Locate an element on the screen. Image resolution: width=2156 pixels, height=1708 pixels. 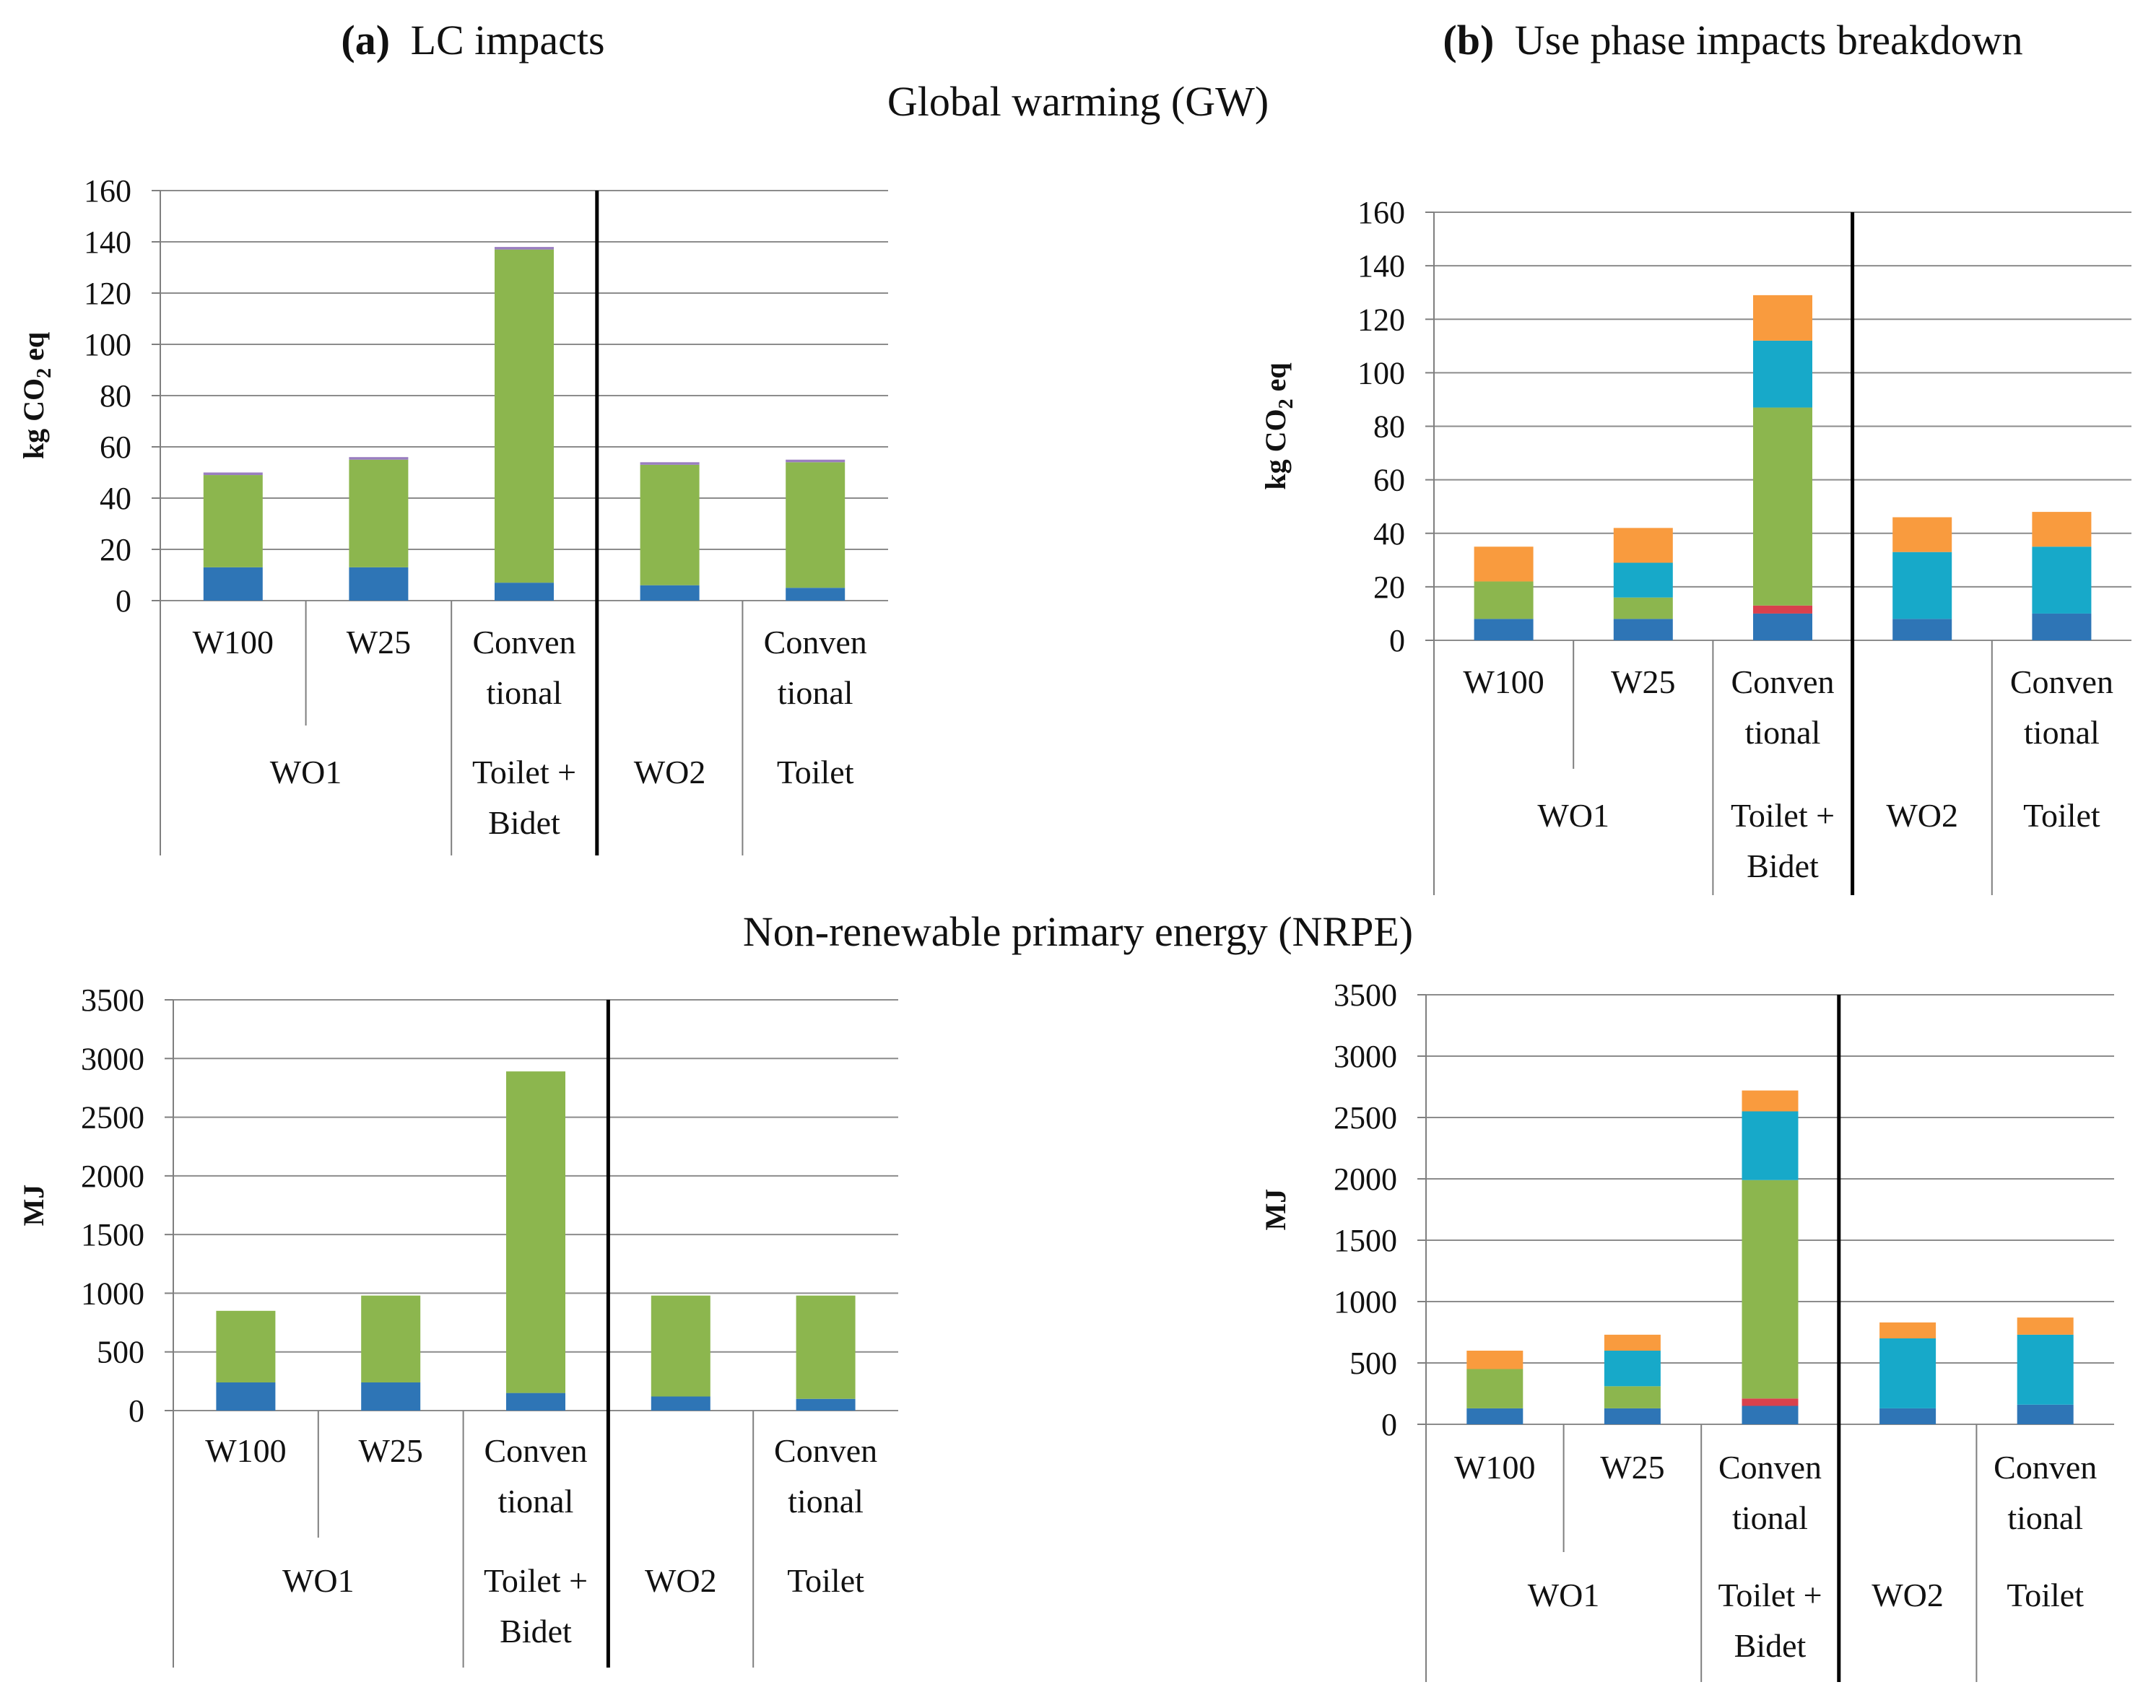
panel-a-letter: (a) is located at coordinates (365, 41).